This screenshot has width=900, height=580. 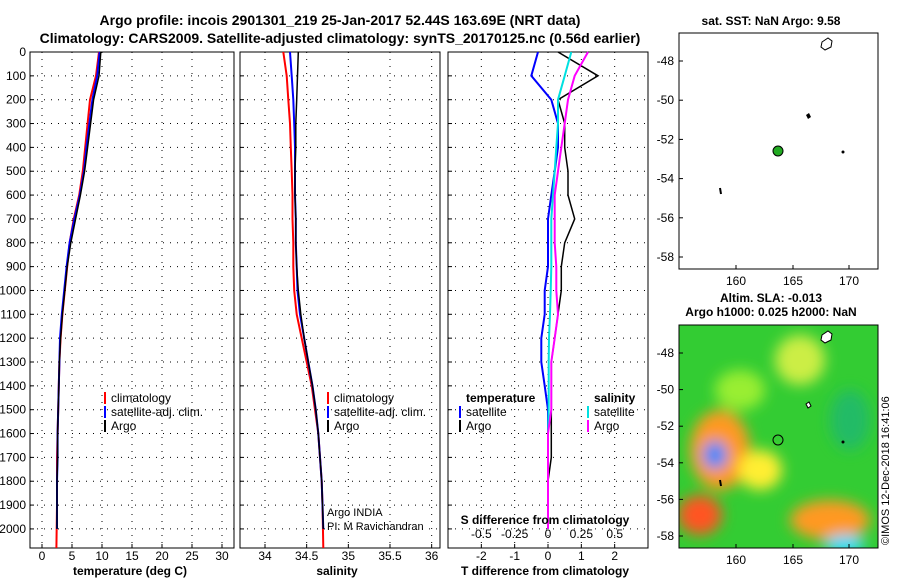 I want to click on depth-tick-label: 1800, so click(x=13, y=481).